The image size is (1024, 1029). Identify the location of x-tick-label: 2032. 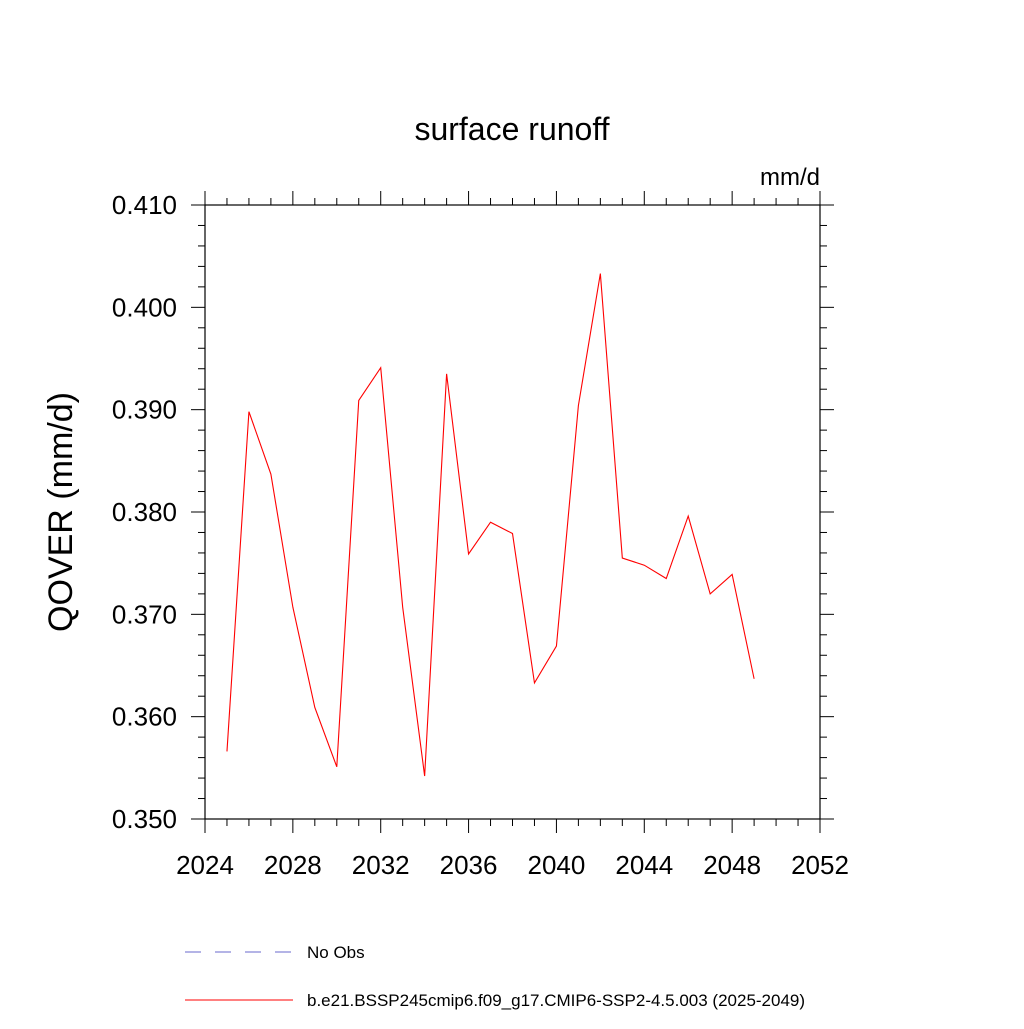
(381, 865).